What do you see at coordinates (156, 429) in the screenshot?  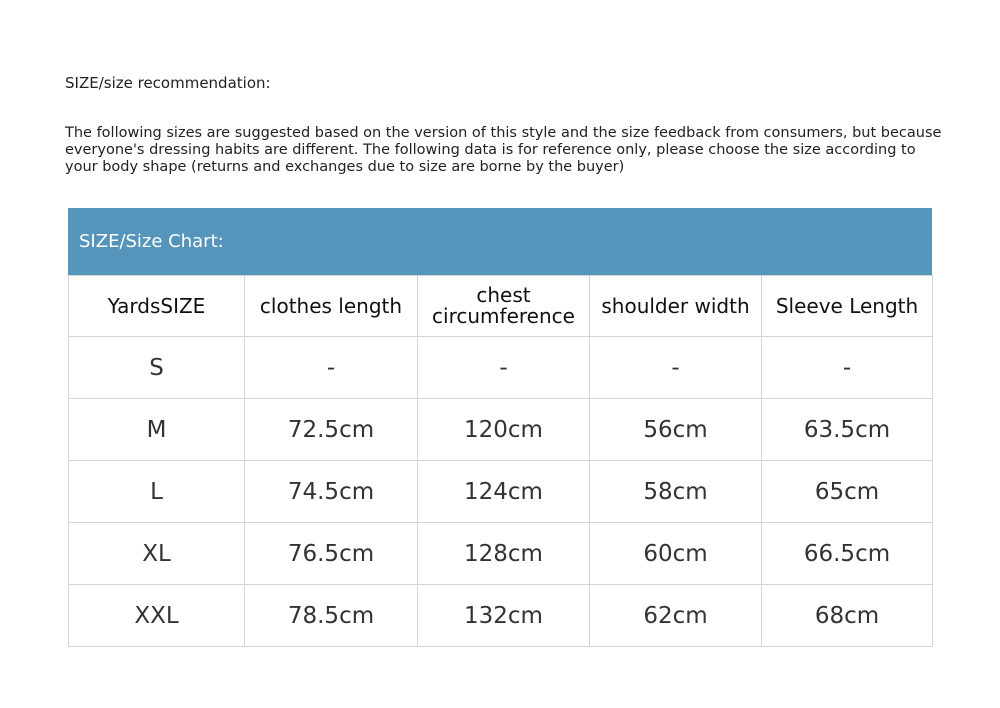 I see `size-cell: M` at bounding box center [156, 429].